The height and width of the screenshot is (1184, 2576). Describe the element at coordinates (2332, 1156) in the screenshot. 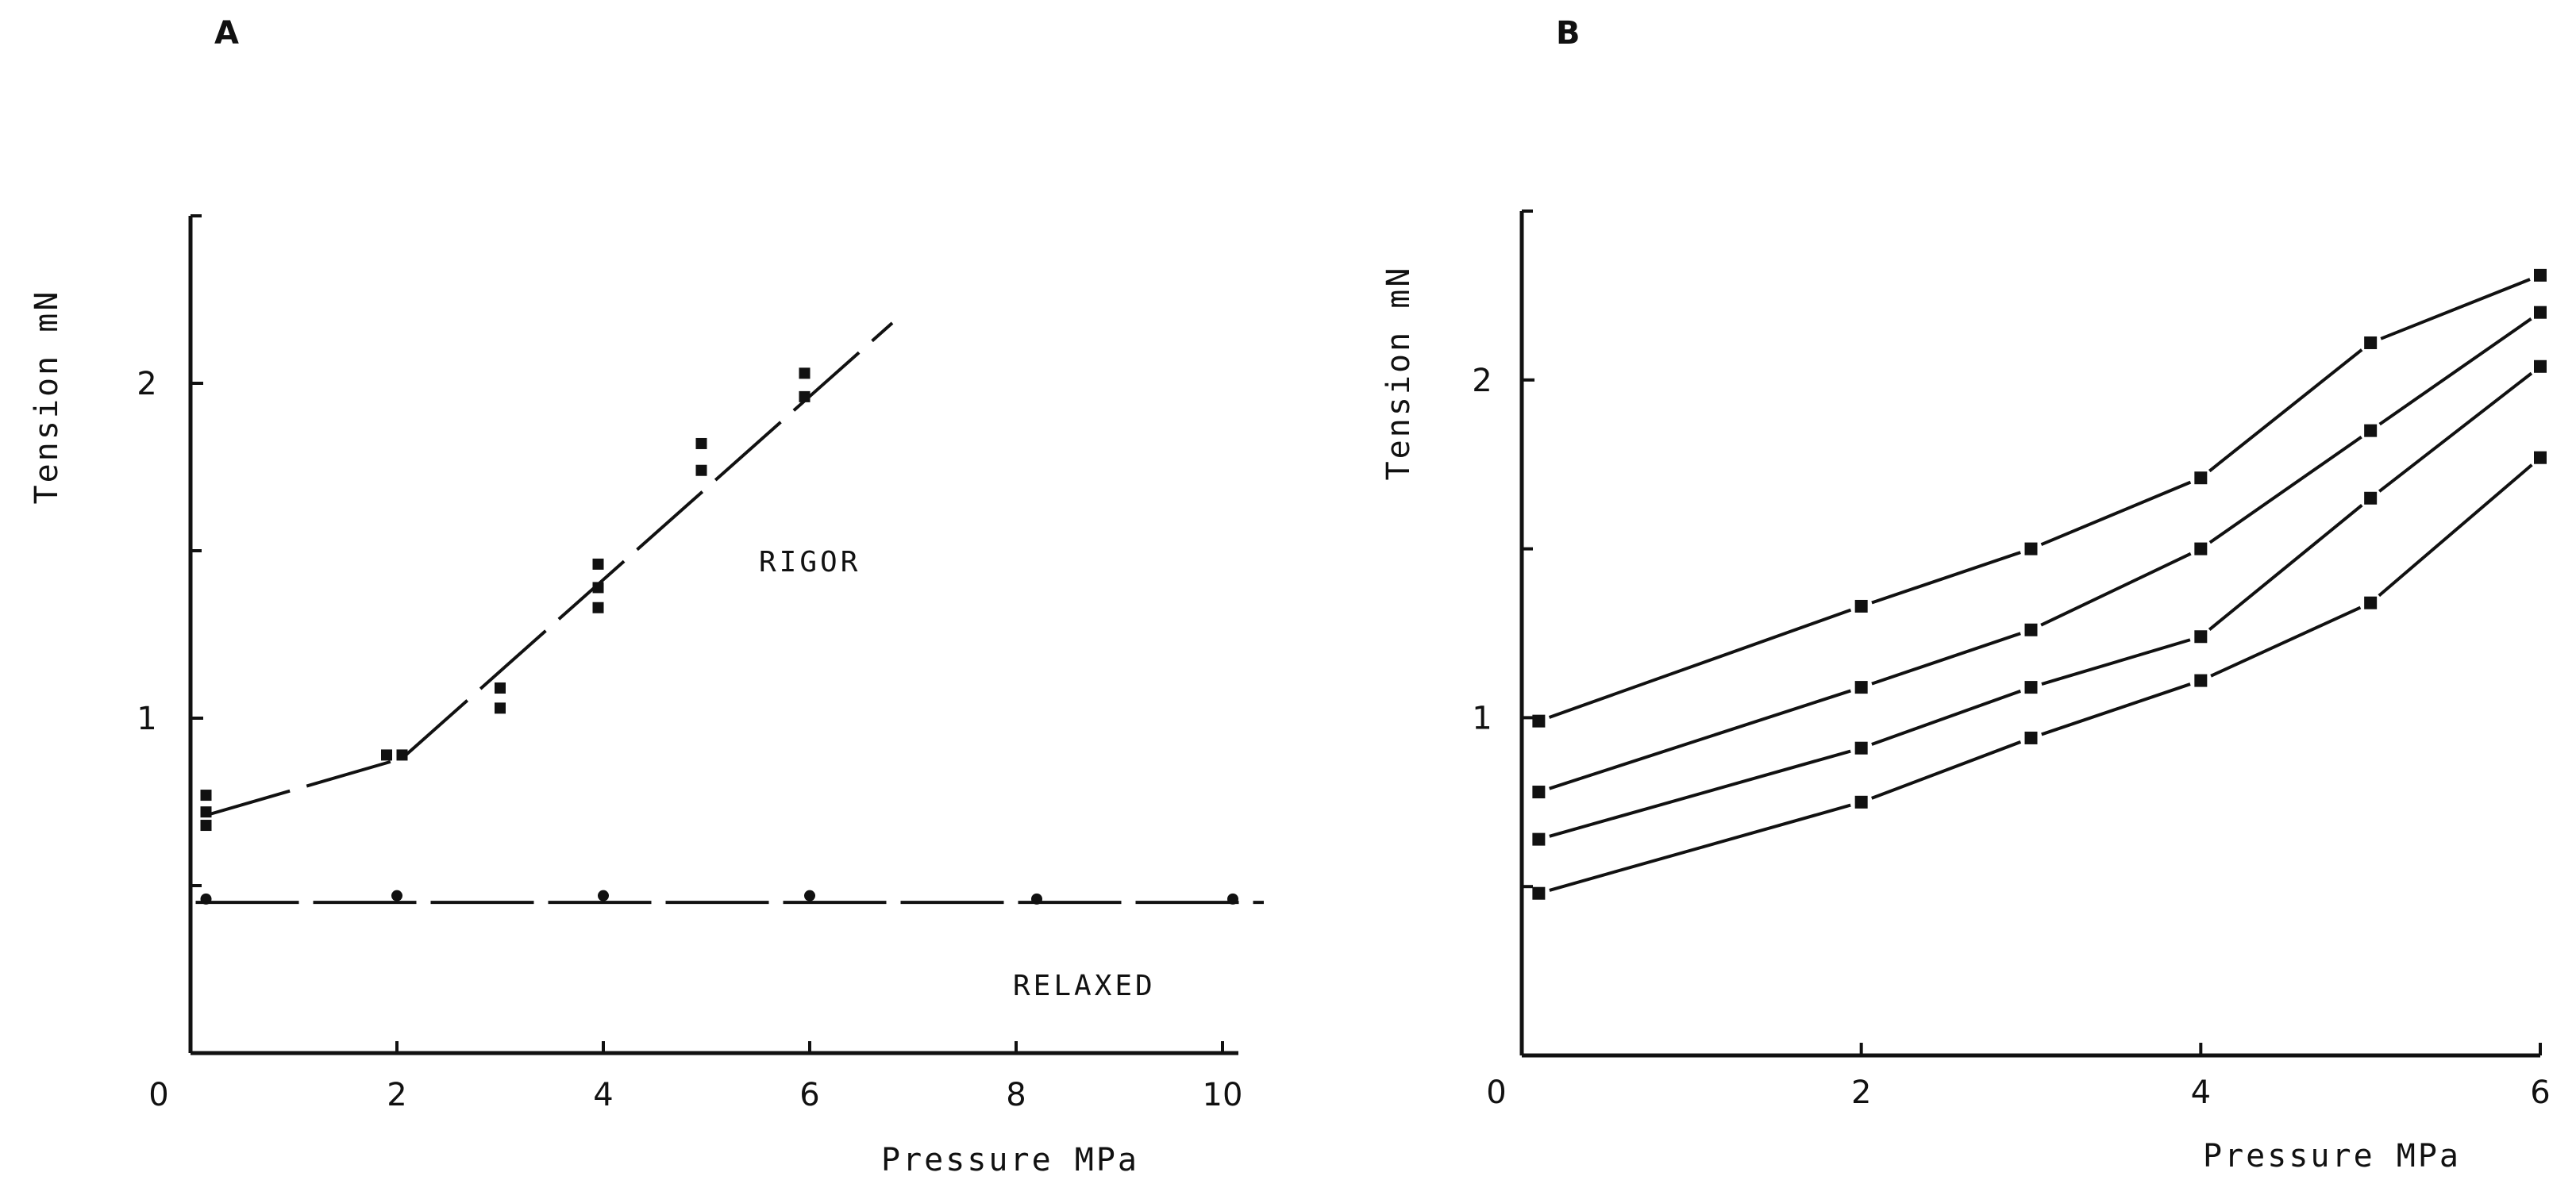

I see `panel-b-x-axis-label: Pressure MPa` at that location.